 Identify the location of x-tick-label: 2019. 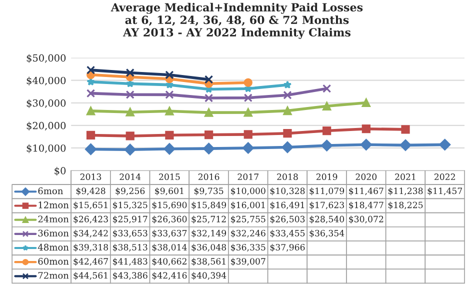
(327, 177).